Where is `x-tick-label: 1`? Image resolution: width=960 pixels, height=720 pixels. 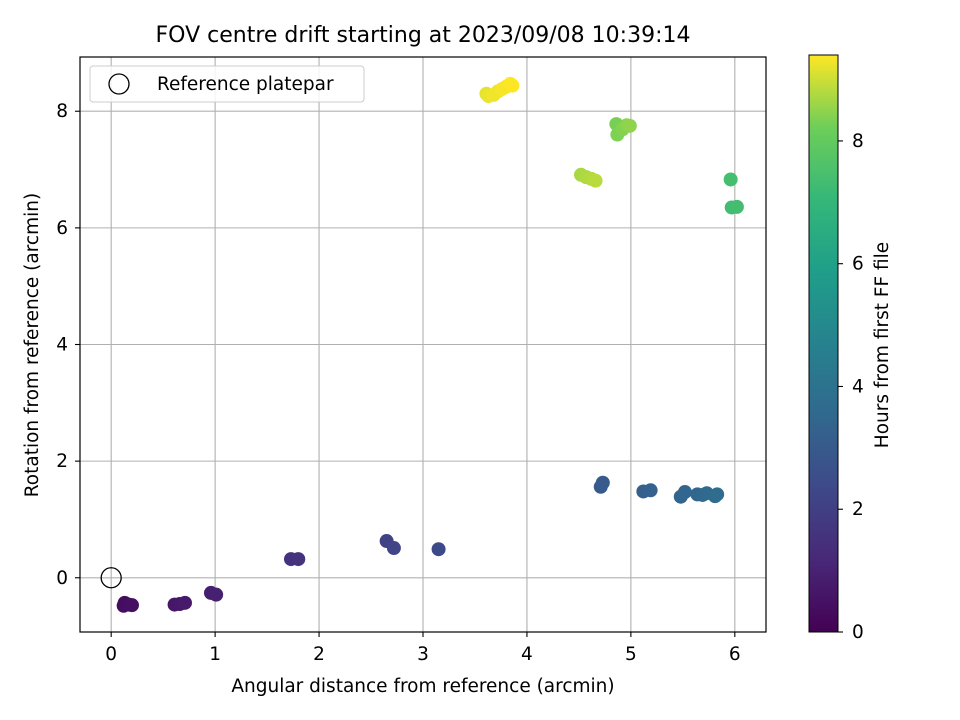 x-tick-label: 1 is located at coordinates (215, 654).